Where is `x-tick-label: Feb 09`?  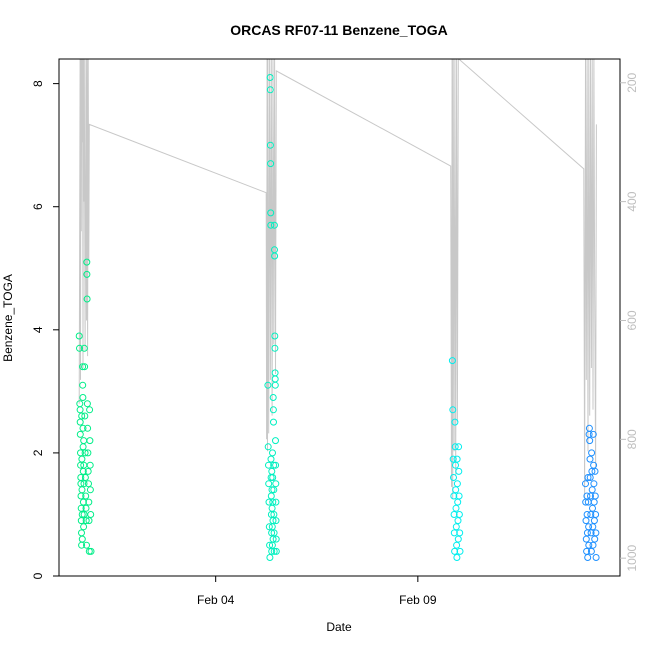 x-tick-label: Feb 09 is located at coordinates (418, 600).